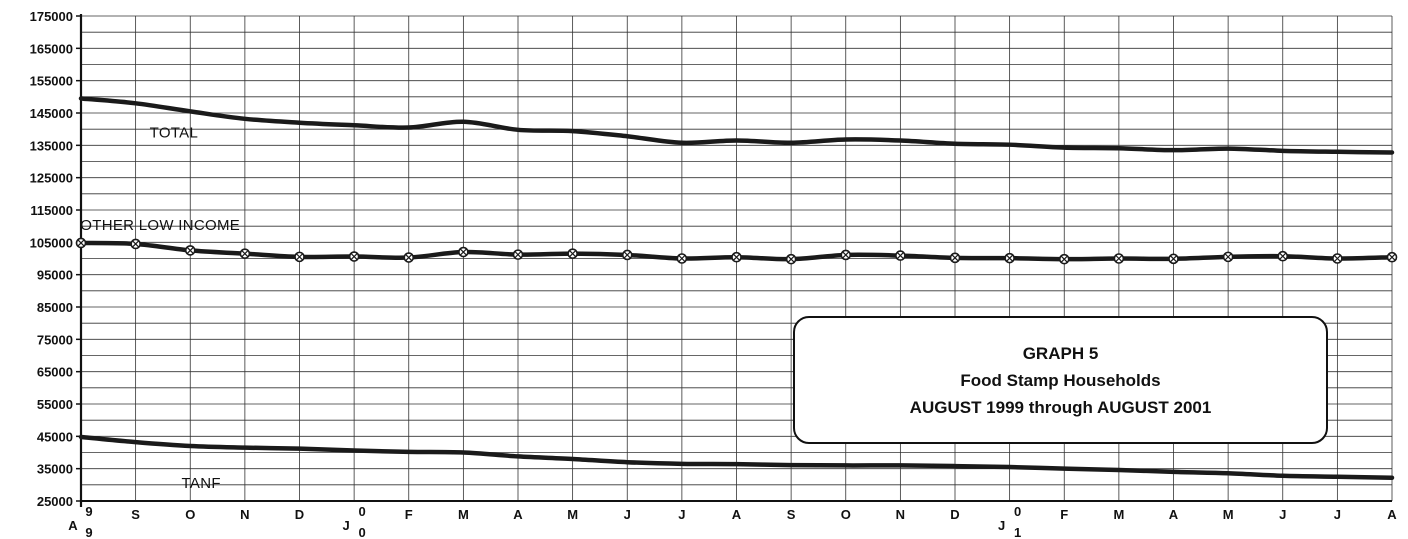  What do you see at coordinates (55, 275) in the screenshot?
I see `y-tick-label: 95000` at bounding box center [55, 275].